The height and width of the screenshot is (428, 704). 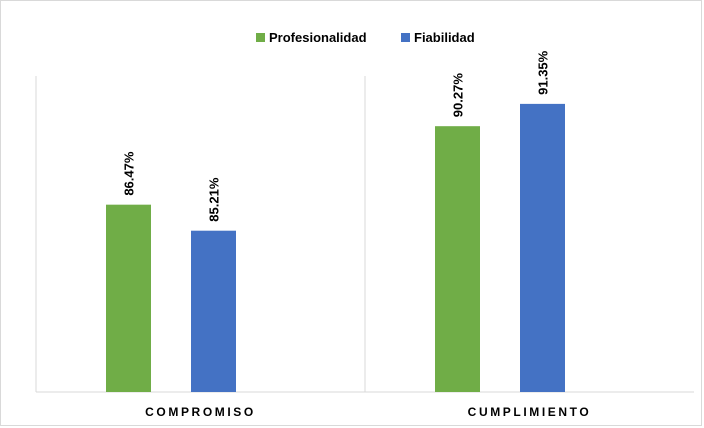 What do you see at coordinates (405, 37) in the screenshot?
I see `legend-swatch-fiabilidad` at bounding box center [405, 37].